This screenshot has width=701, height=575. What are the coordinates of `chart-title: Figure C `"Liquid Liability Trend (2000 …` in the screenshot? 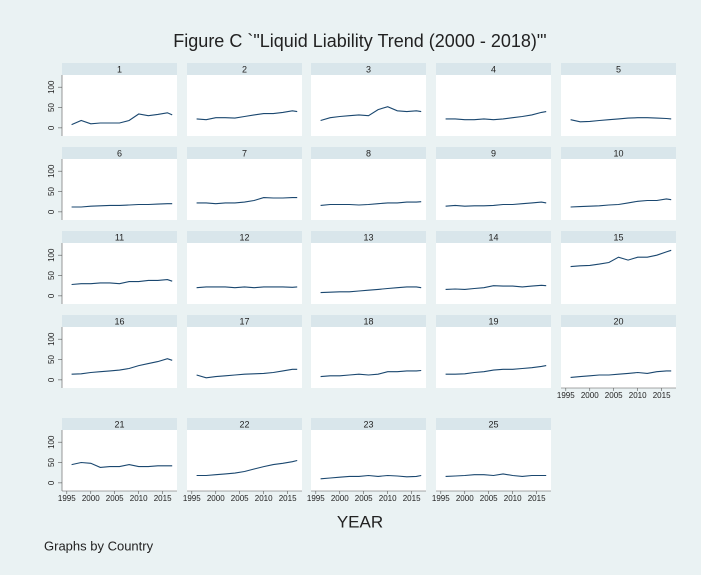 It's located at (359, 41).